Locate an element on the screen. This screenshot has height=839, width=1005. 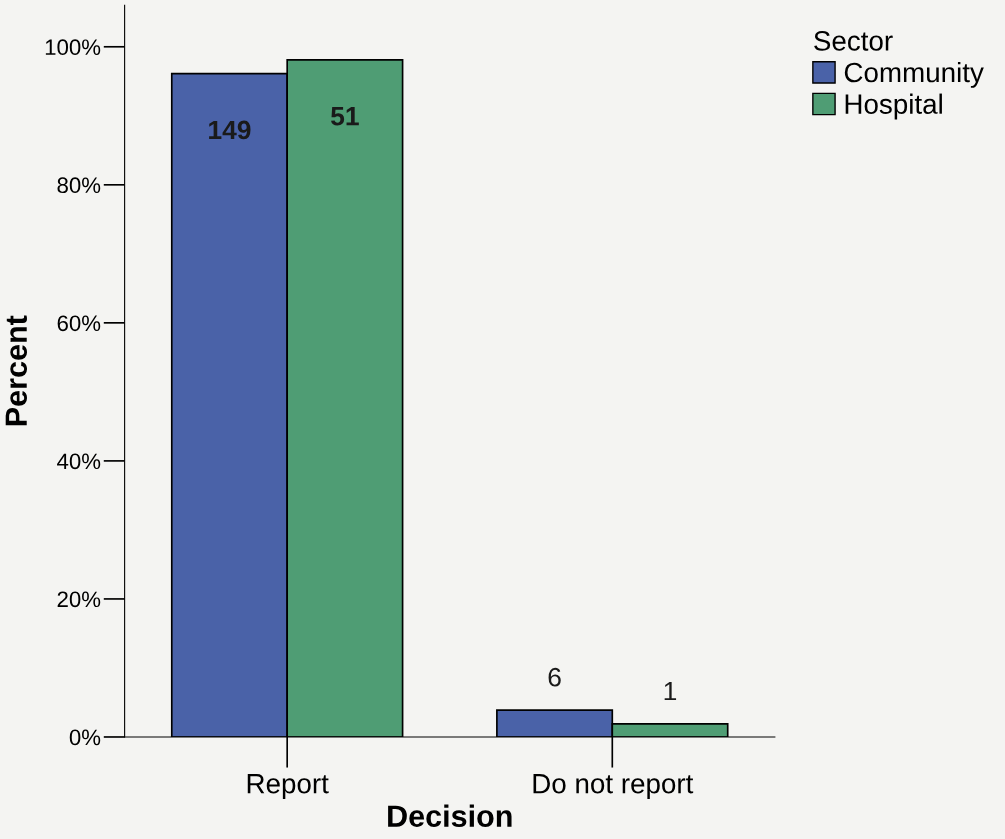
y-tick-label: 80% is located at coordinates (79, 185).